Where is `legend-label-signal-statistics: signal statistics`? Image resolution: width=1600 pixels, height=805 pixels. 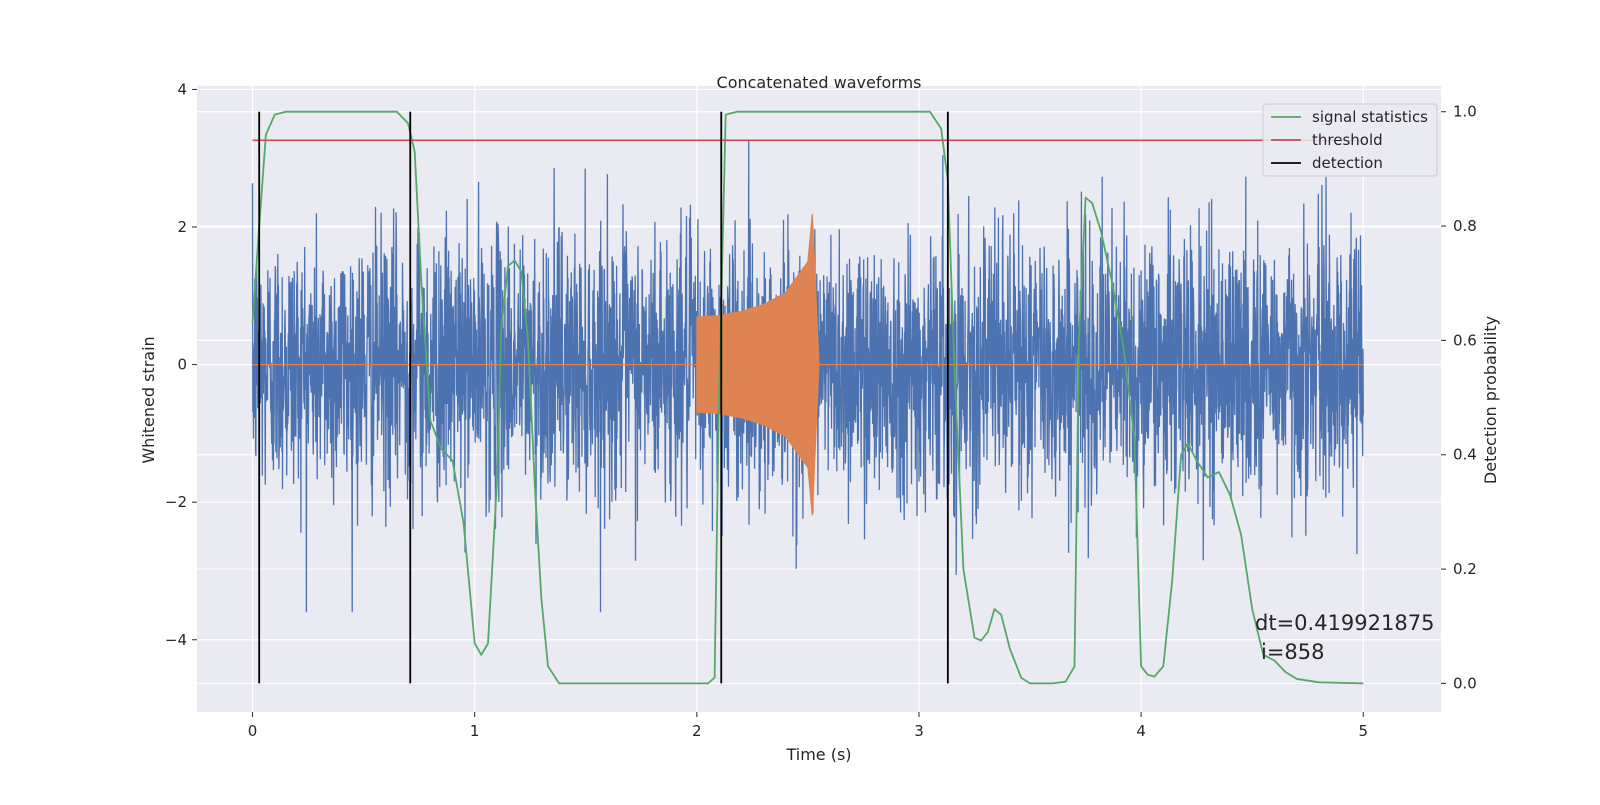 legend-label-signal-statistics: signal statistics is located at coordinates (1370, 117).